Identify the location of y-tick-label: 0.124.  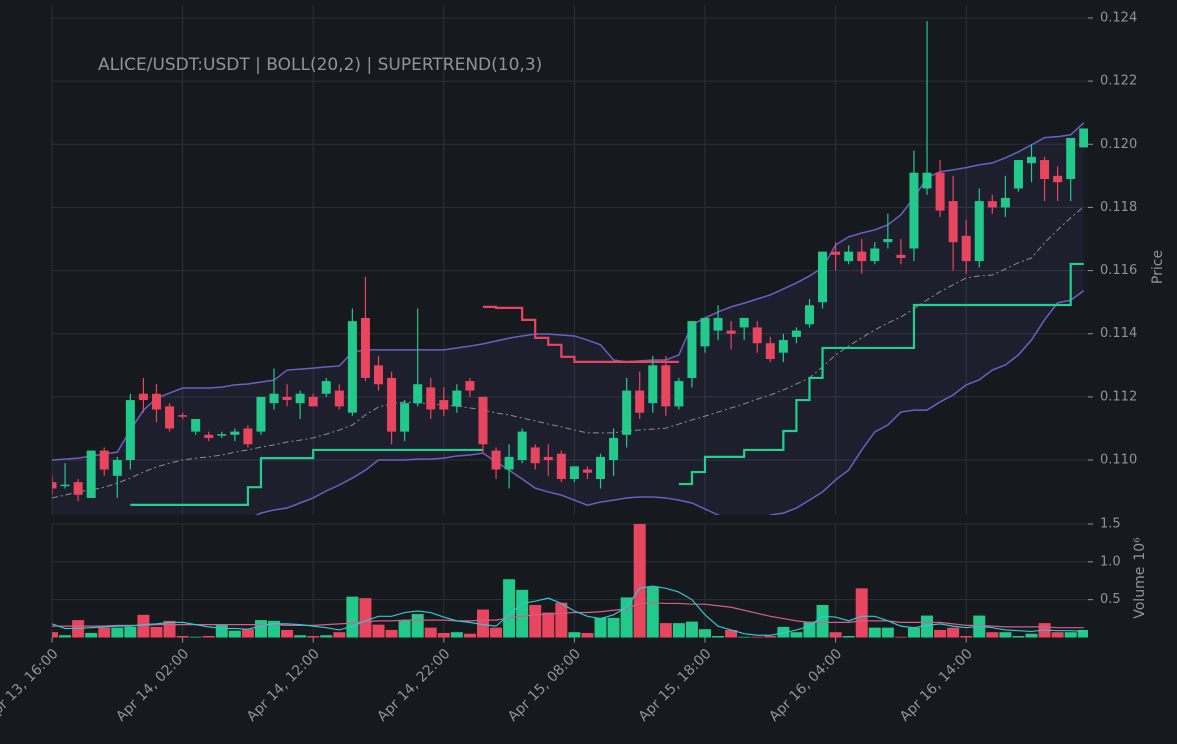
(1118, 17).